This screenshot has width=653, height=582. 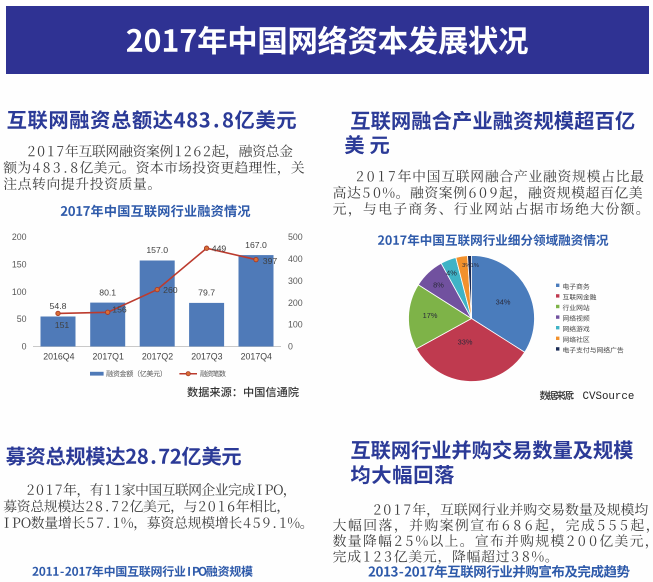 I want to click on svg-text: 2017Q2, so click(x=157, y=356).